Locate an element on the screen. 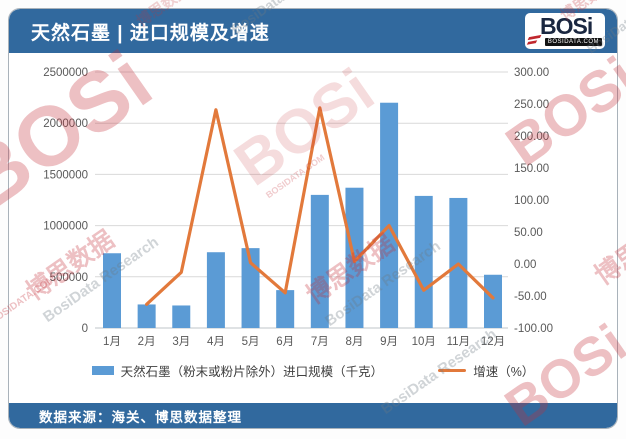 This screenshot has width=626, height=439. legend-bar-label: 天然石墨（粉末或粉片除外）进口规模（千克） is located at coordinates (252, 372).